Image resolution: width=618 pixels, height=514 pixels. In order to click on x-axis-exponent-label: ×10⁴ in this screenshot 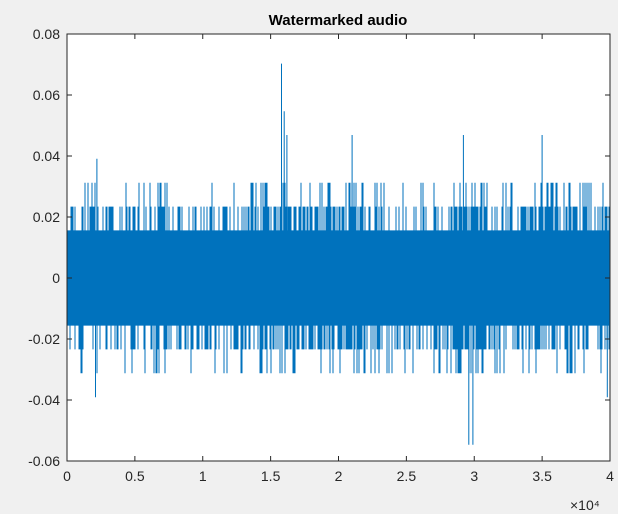, I will do `click(585, 505)`.